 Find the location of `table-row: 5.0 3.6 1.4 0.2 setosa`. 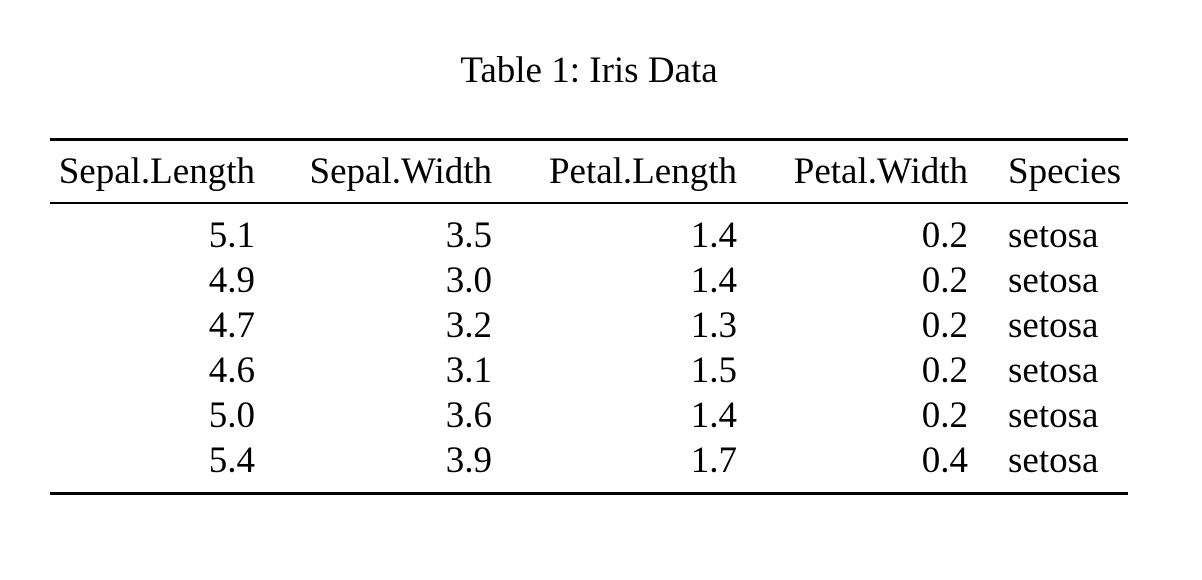

table-row: 5.0 3.6 1.4 0.2 setosa is located at coordinates (589, 415).